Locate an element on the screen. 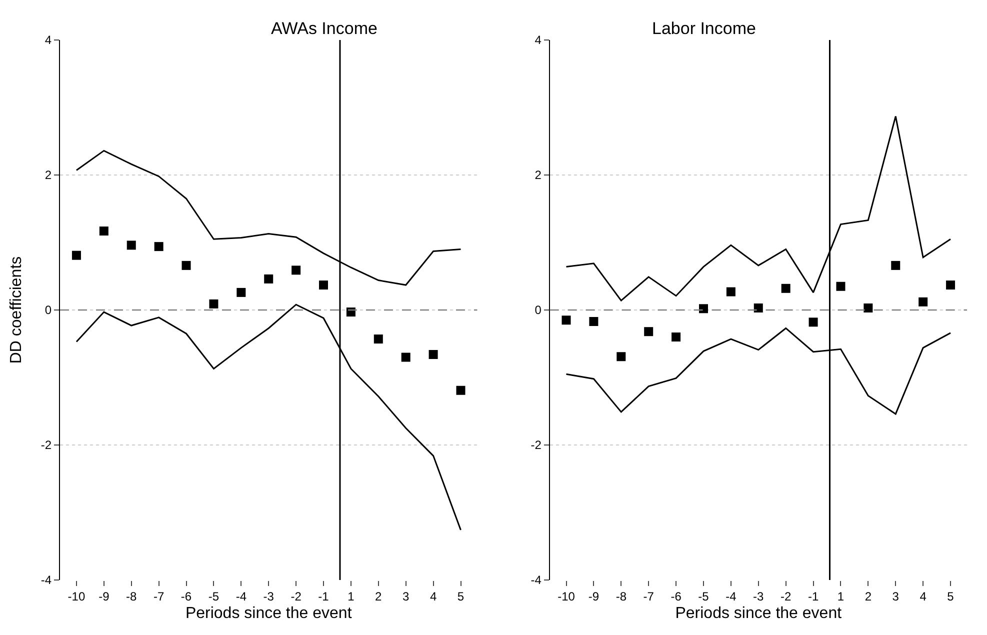 The image size is (987, 635). y-axis-title: DD coefficients is located at coordinates (16, 310).